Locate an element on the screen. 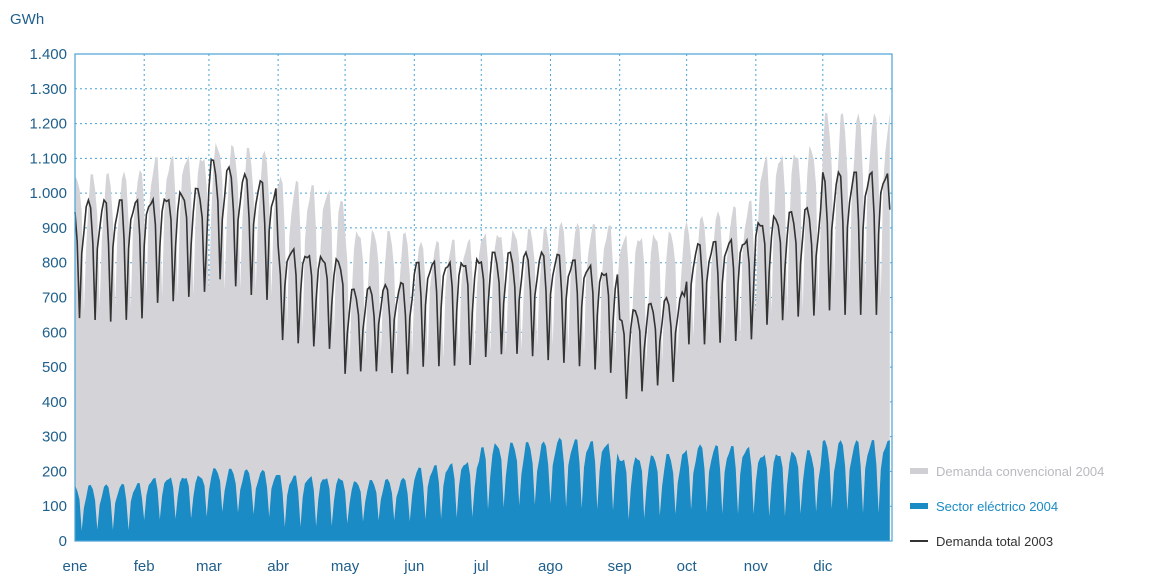 Image resolution: width=1162 pixels, height=576 pixels. area-sector-electrico-2004 is located at coordinates (482, 489).